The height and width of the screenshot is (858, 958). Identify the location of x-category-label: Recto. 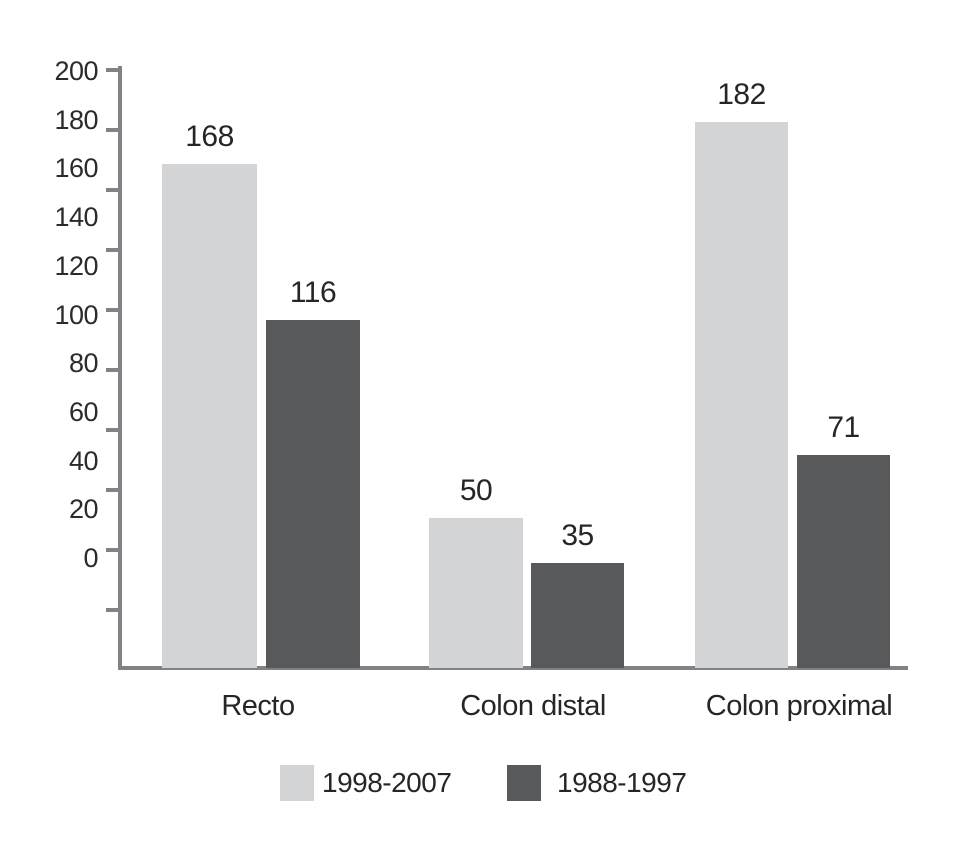
(258, 706).